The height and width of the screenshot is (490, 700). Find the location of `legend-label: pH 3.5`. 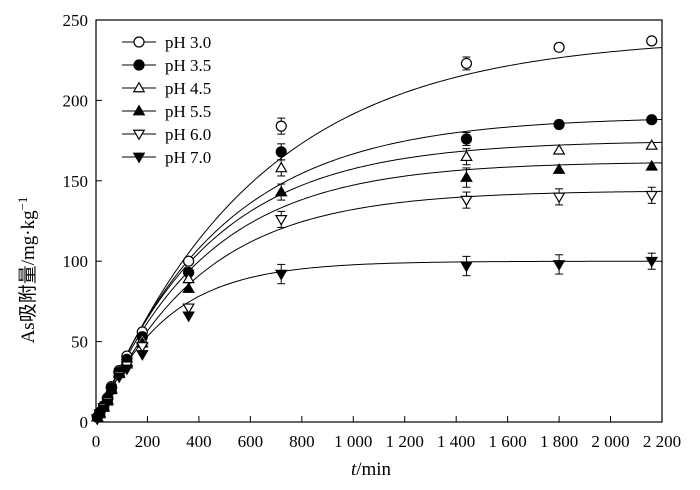

legend-label: pH 3.5 is located at coordinates (188, 65).